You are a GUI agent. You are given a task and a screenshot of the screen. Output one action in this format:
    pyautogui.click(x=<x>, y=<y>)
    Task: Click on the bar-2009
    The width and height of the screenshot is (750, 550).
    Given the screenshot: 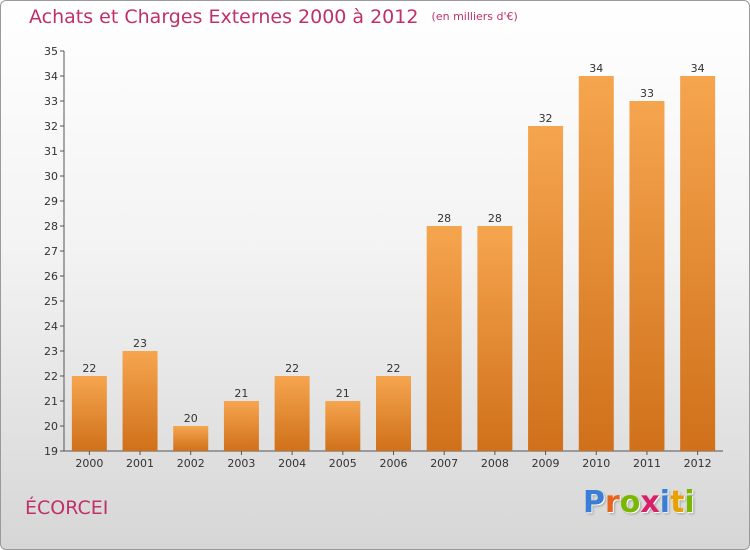 What is the action you would take?
    pyautogui.click(x=546, y=288)
    